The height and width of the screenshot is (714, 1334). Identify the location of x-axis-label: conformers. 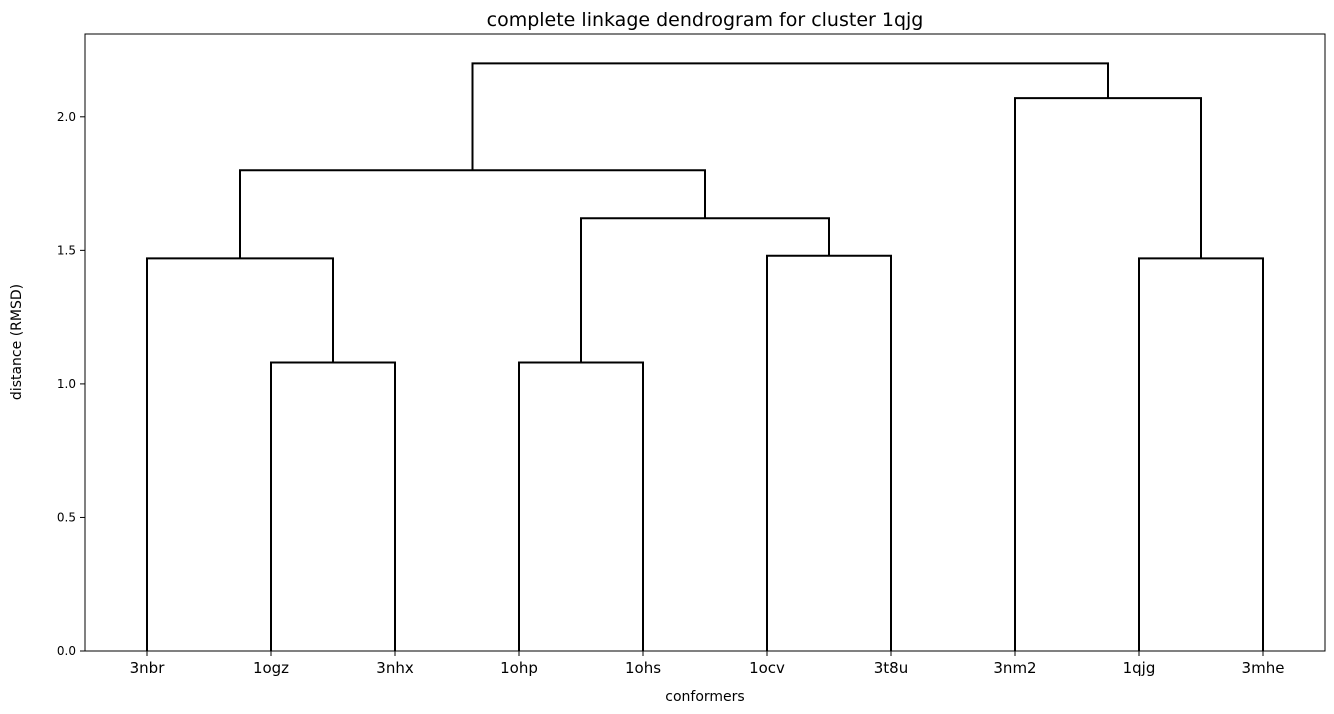
(704, 697).